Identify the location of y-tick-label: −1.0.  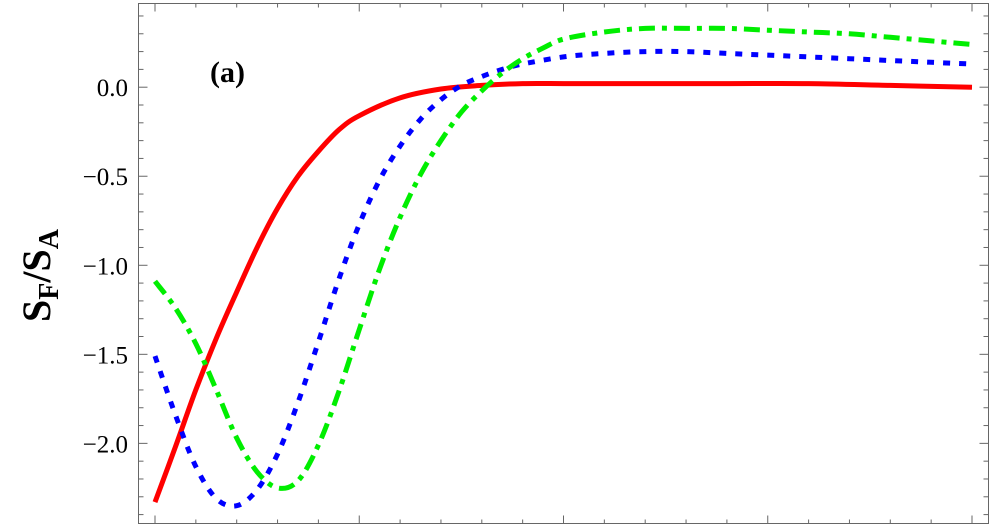
(105, 266).